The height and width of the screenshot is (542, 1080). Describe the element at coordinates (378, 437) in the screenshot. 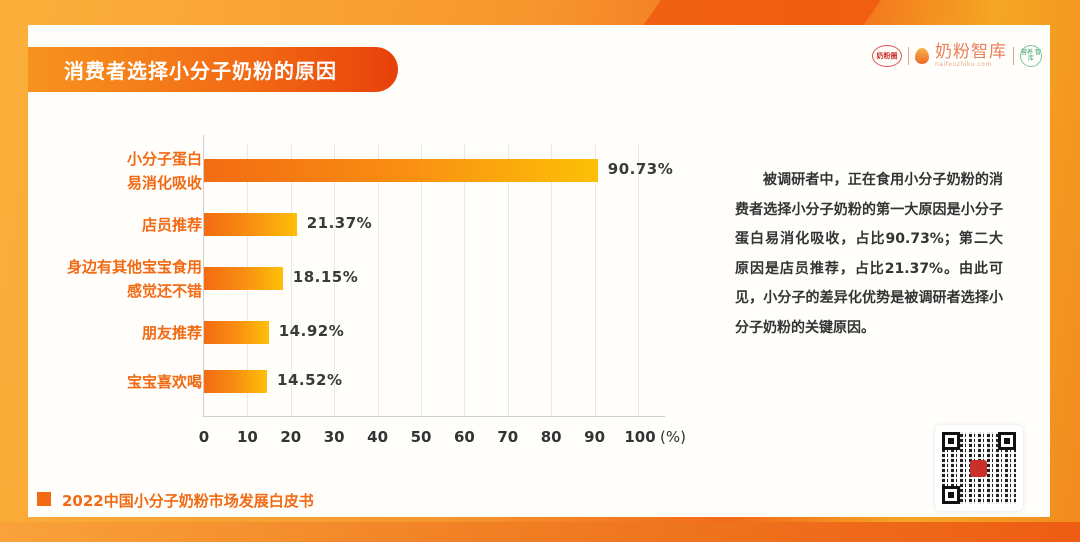

I see `x-tick-label: 40` at that location.